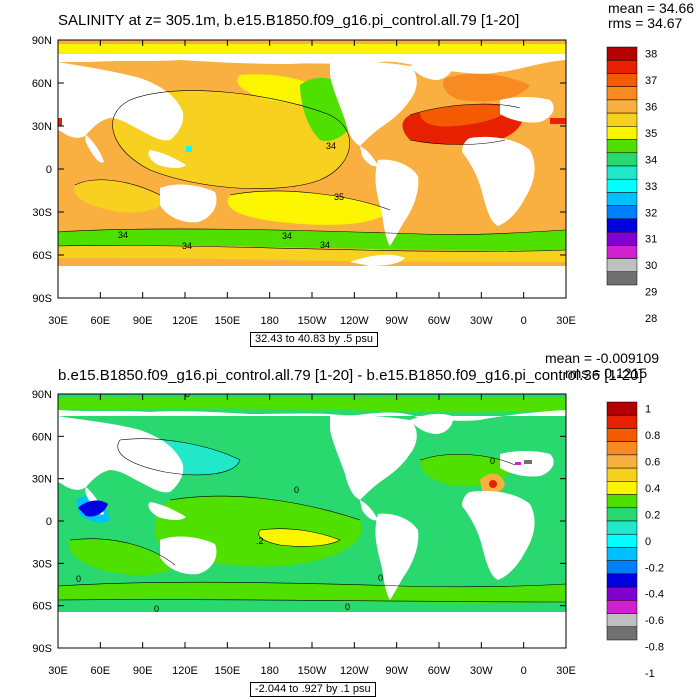 Image resolution: width=700 pixels, height=700 pixels. Describe the element at coordinates (143, 321) in the screenshot. I see `lon-label: 90E` at that location.